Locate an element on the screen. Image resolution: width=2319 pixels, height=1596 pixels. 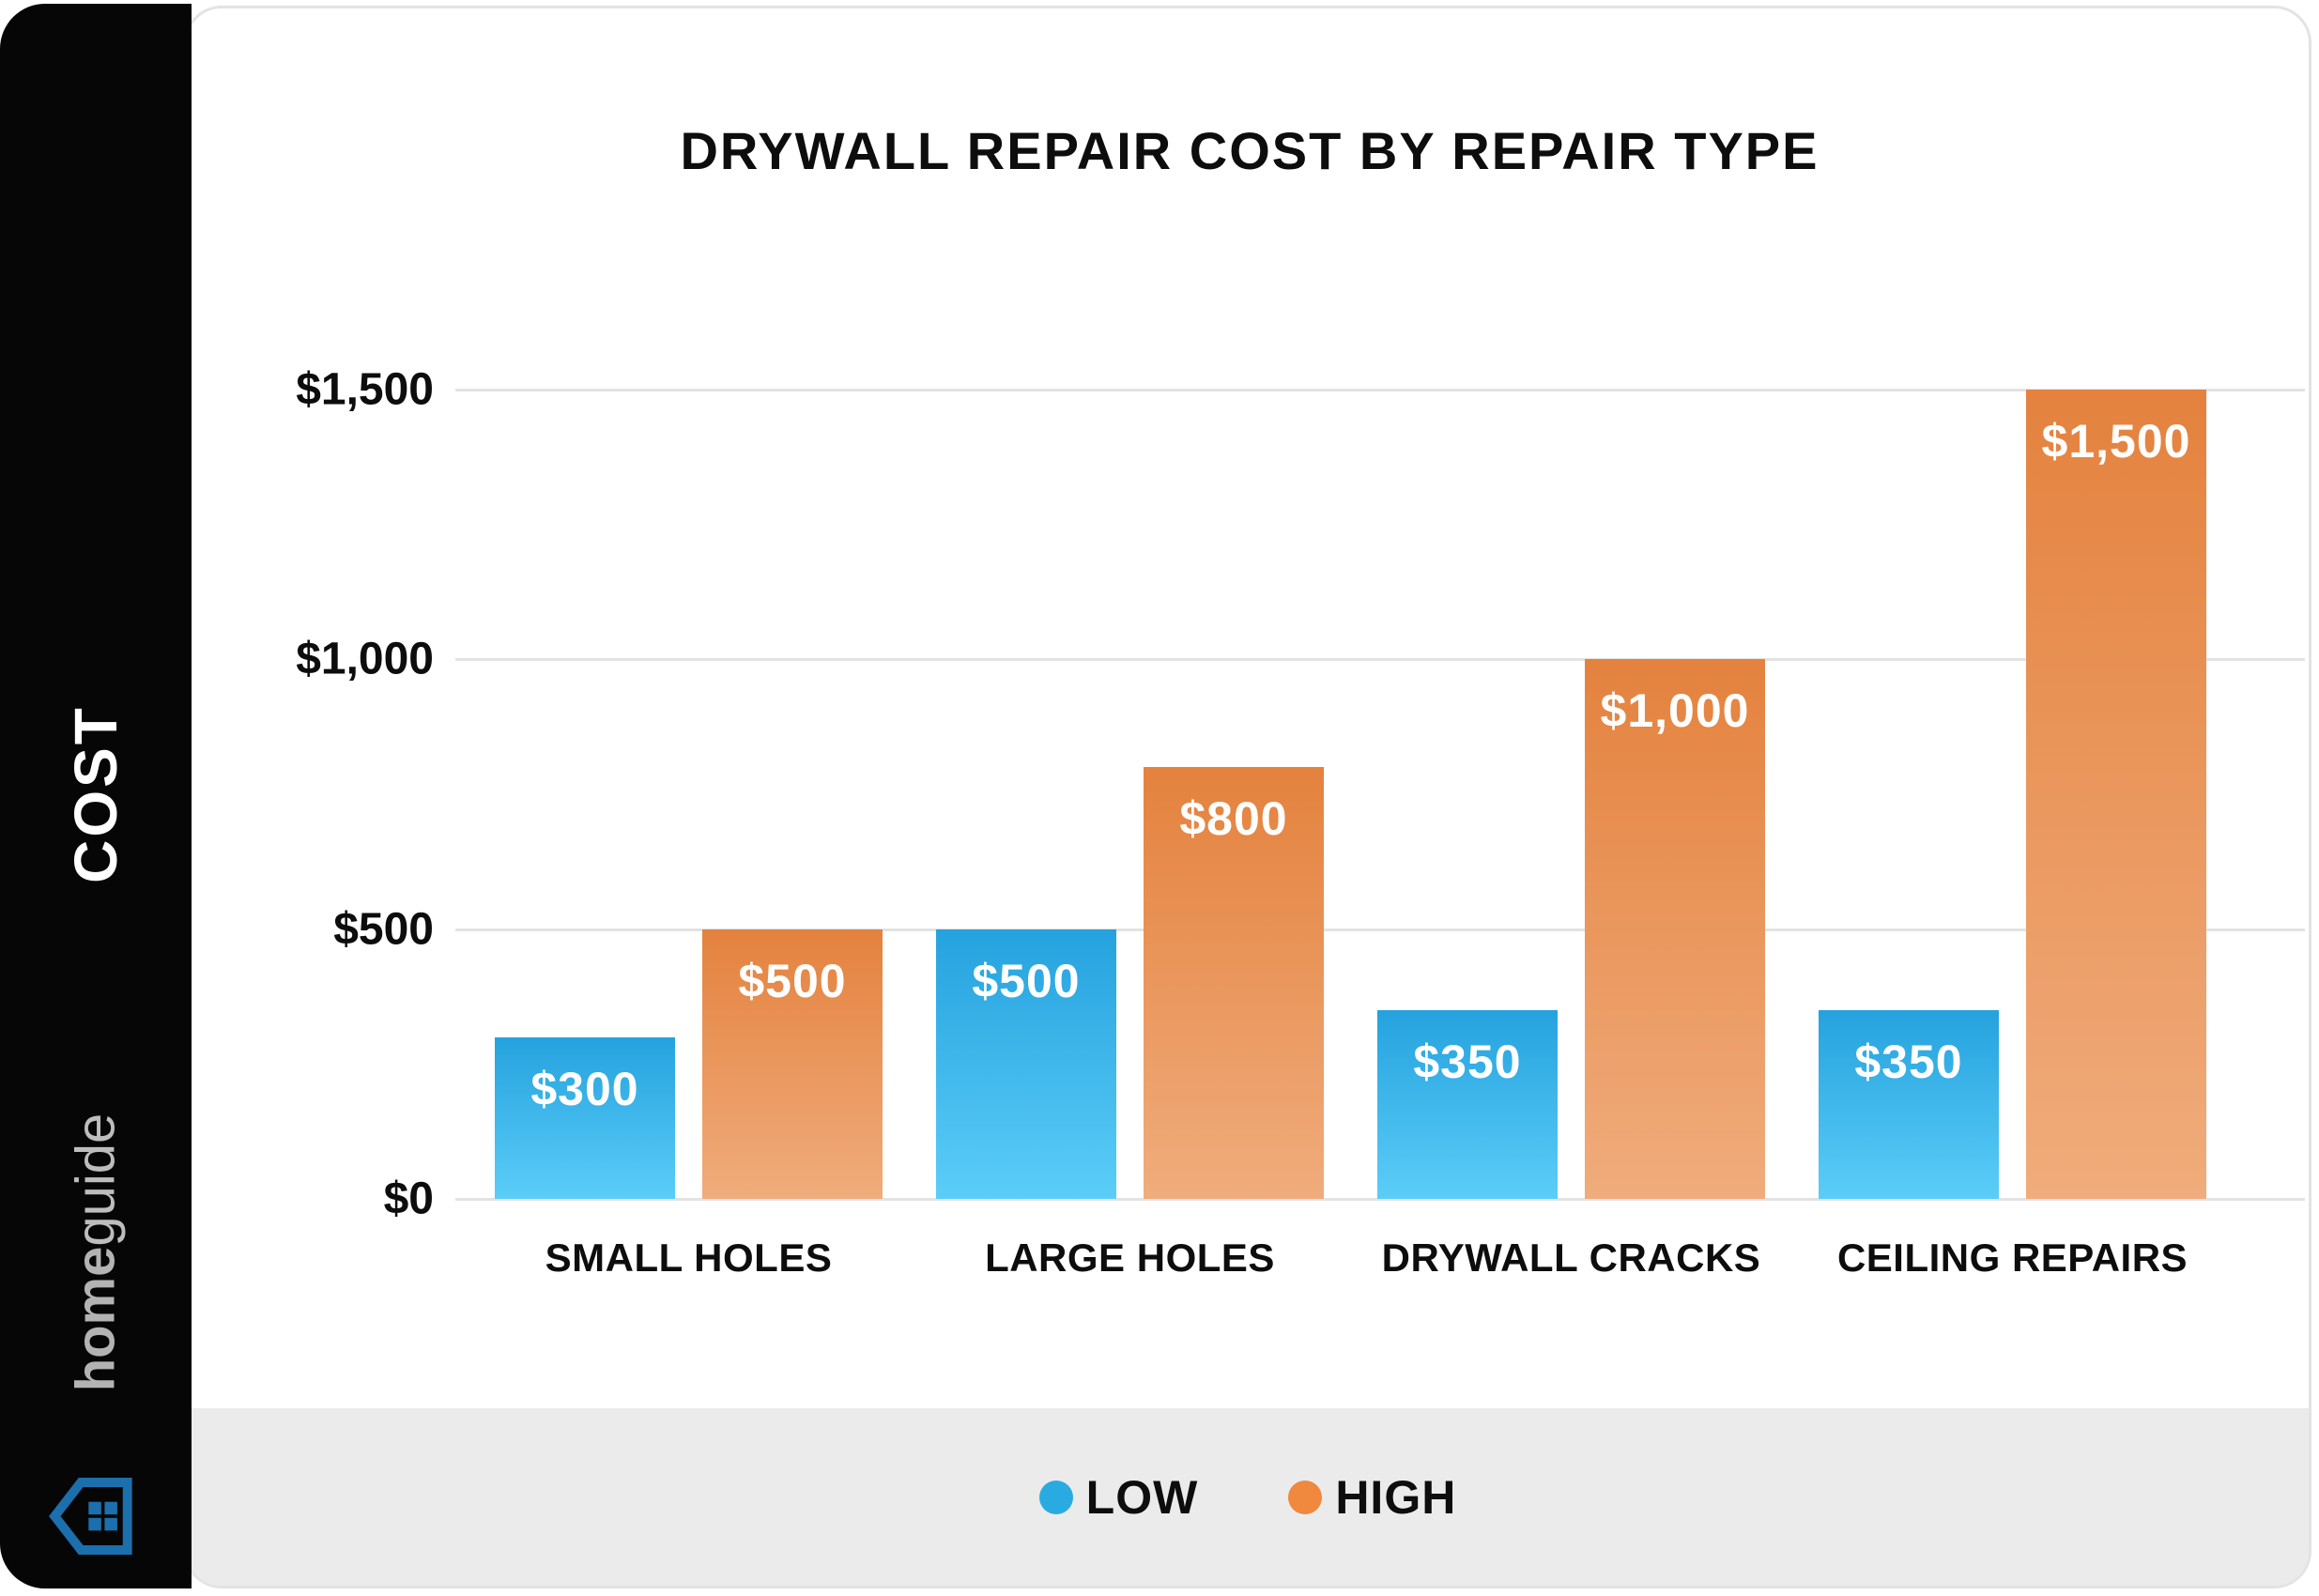
legend: LOW HIGH is located at coordinates (1248, 1497).